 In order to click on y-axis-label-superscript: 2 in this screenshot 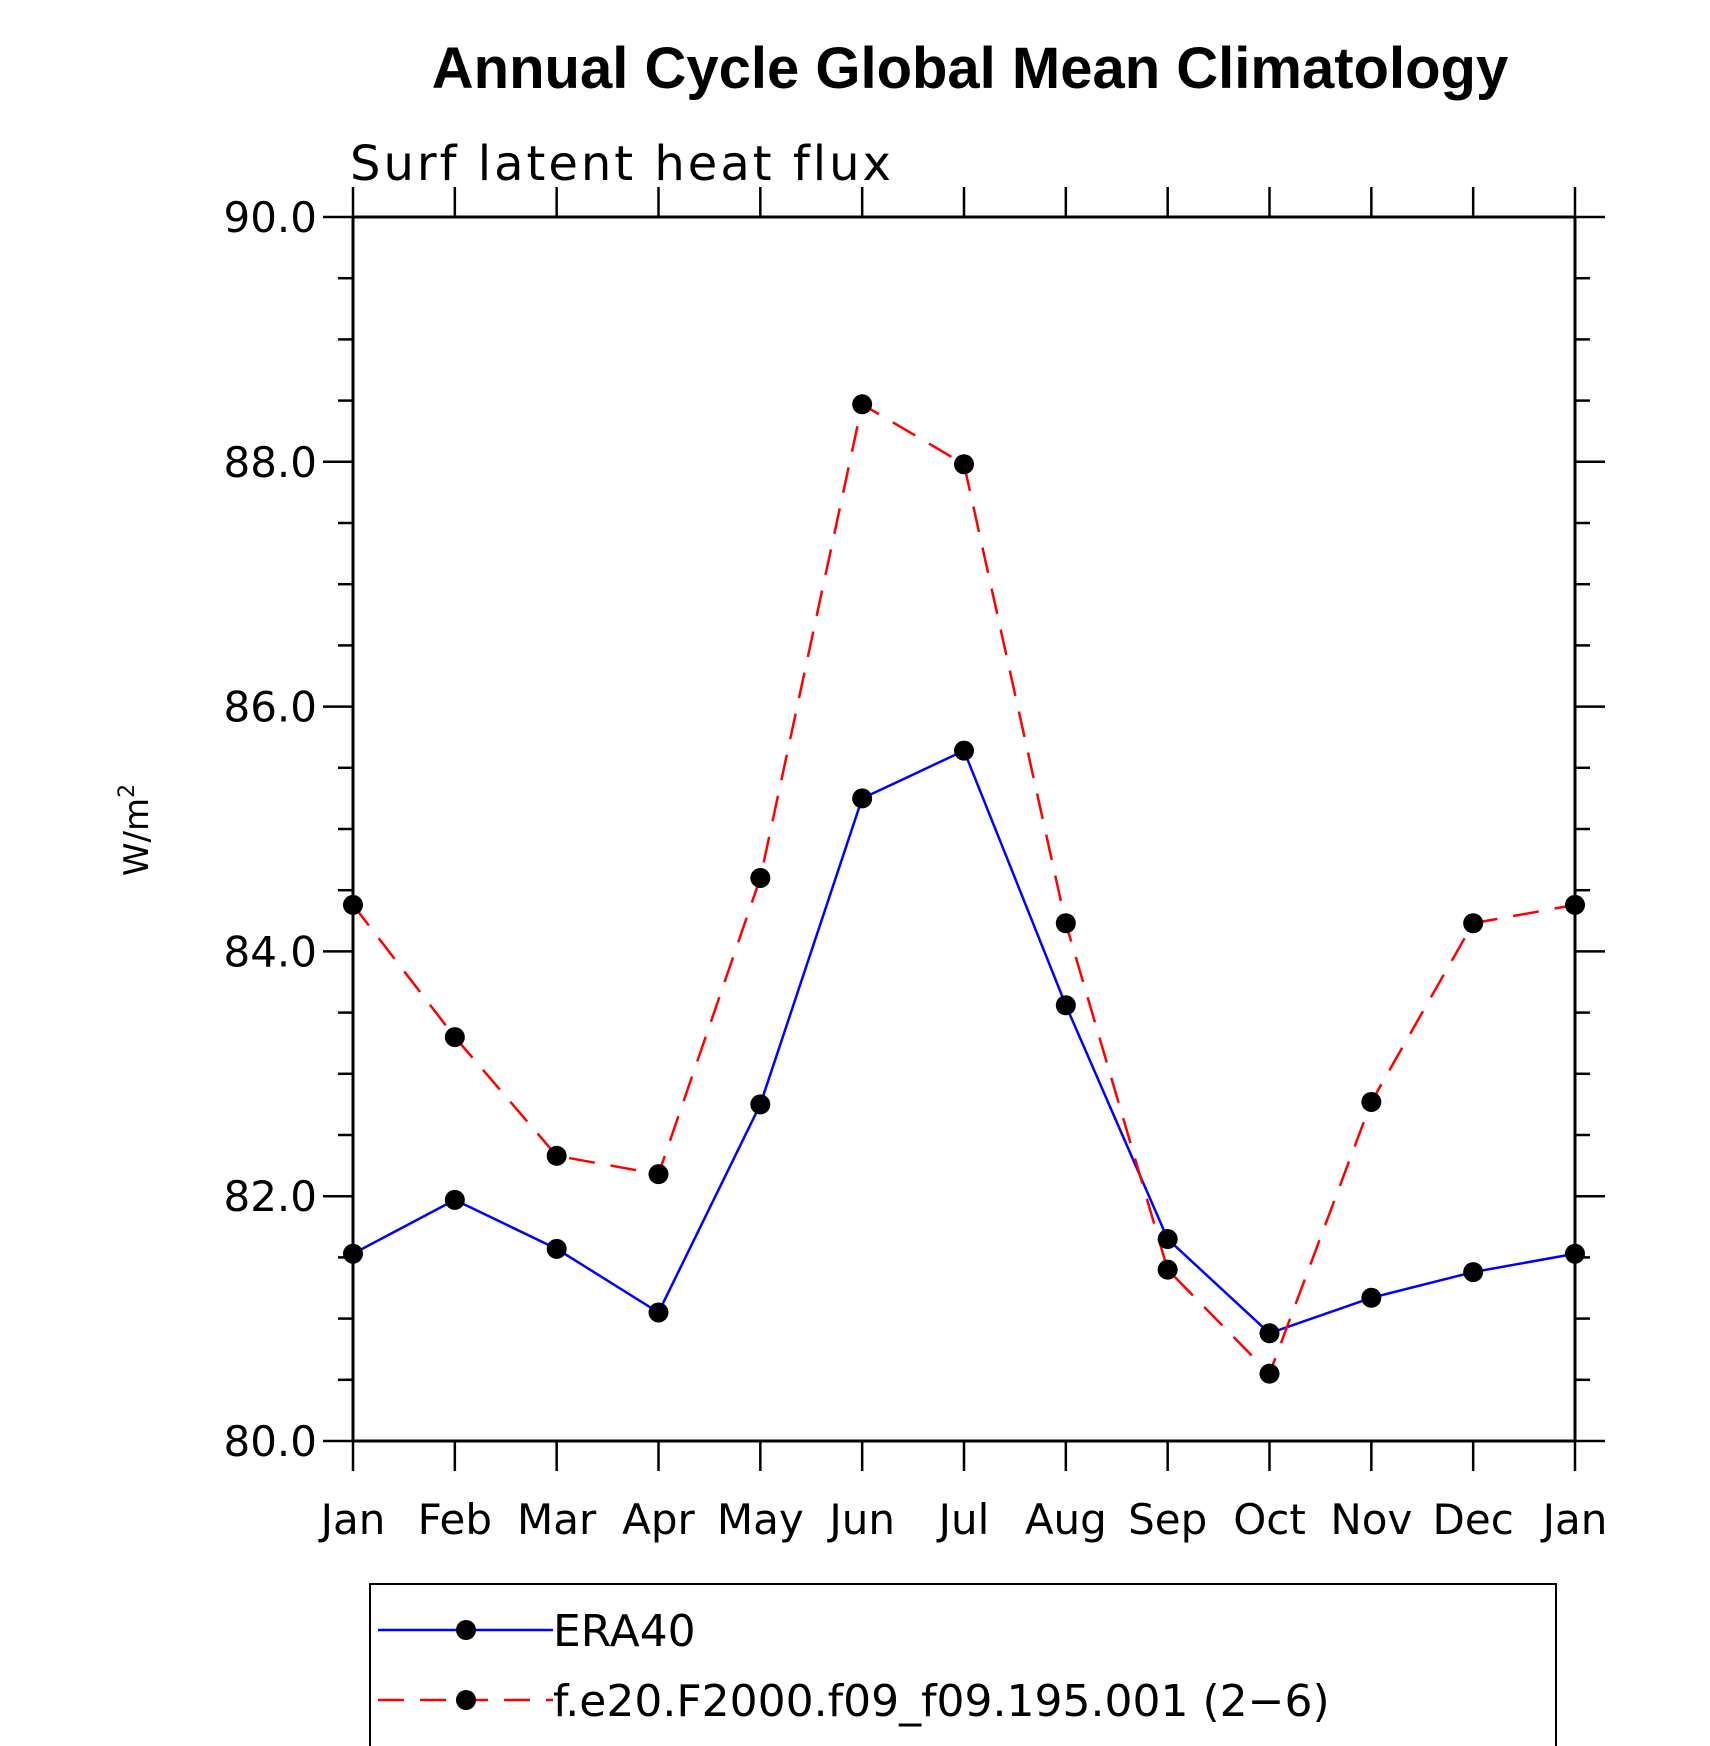, I will do `click(127, 791)`.